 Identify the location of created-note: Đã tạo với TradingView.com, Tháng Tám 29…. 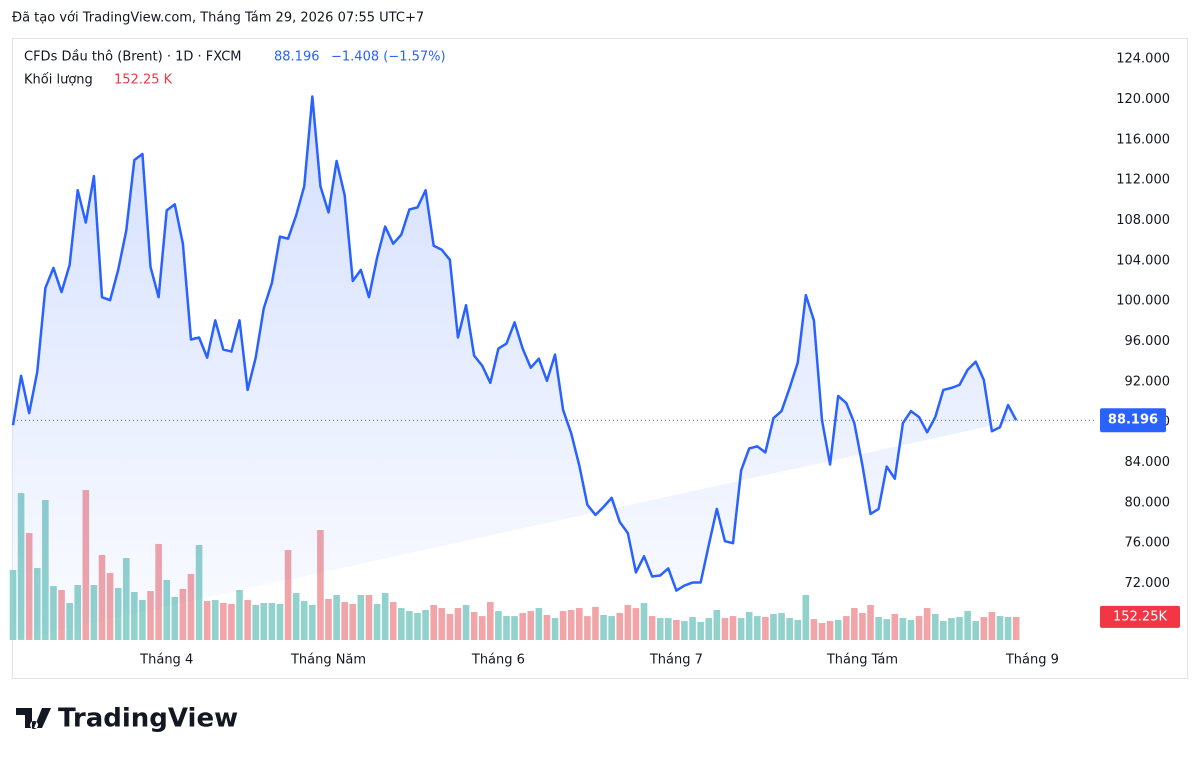
(218, 18).